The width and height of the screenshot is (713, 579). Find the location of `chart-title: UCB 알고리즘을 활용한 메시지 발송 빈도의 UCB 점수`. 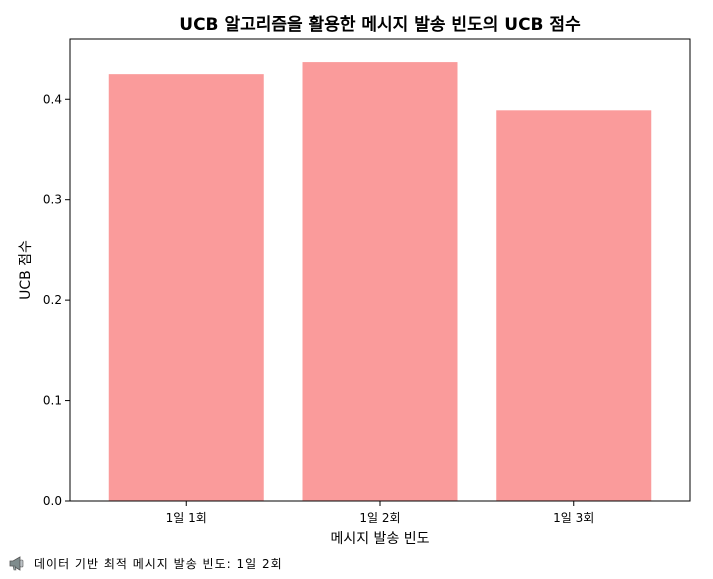

chart-title: UCB 알고리즘을 활용한 메시지 발송 빈도의 UCB 점수 is located at coordinates (380, 24).